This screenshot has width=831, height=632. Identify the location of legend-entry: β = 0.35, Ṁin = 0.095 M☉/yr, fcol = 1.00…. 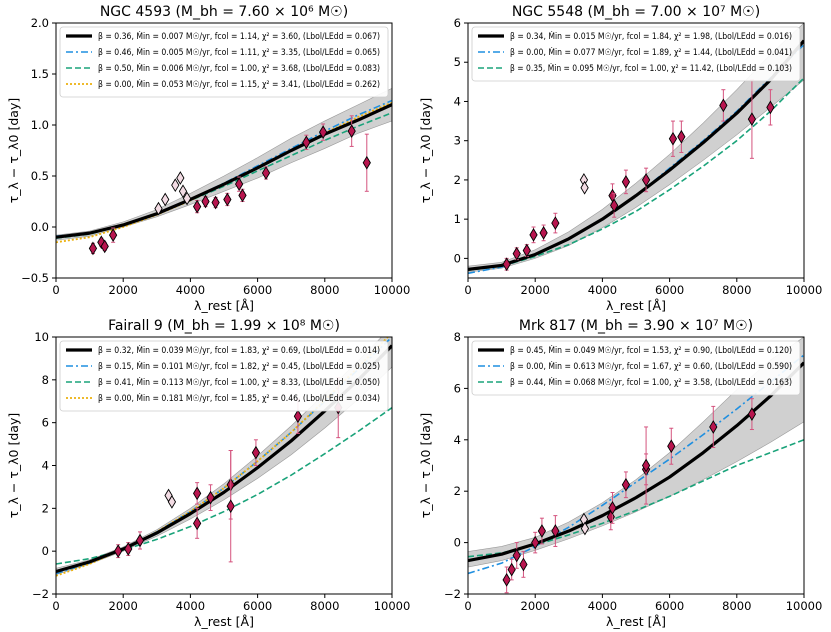
(651, 68).